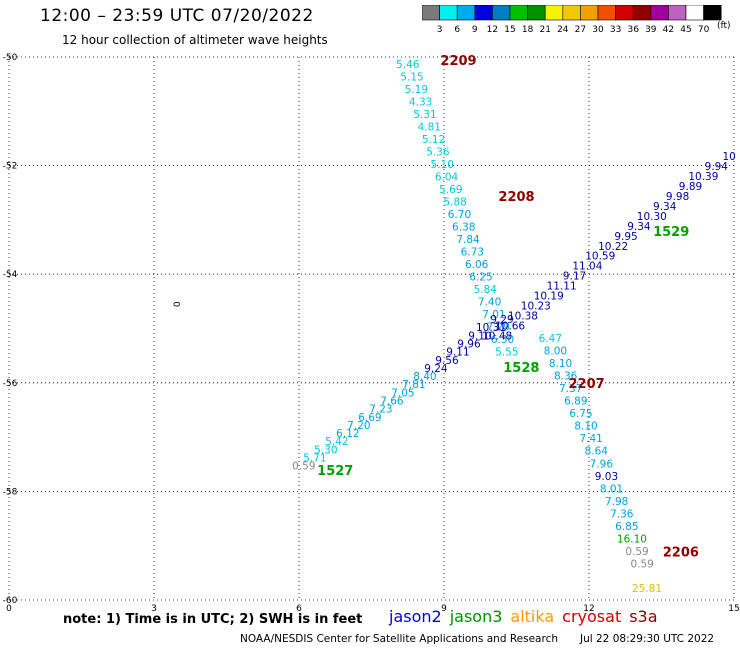 The height and width of the screenshot is (650, 740). Describe the element at coordinates (523, 316) in the screenshot. I see `data-point-label: 10.38` at that location.